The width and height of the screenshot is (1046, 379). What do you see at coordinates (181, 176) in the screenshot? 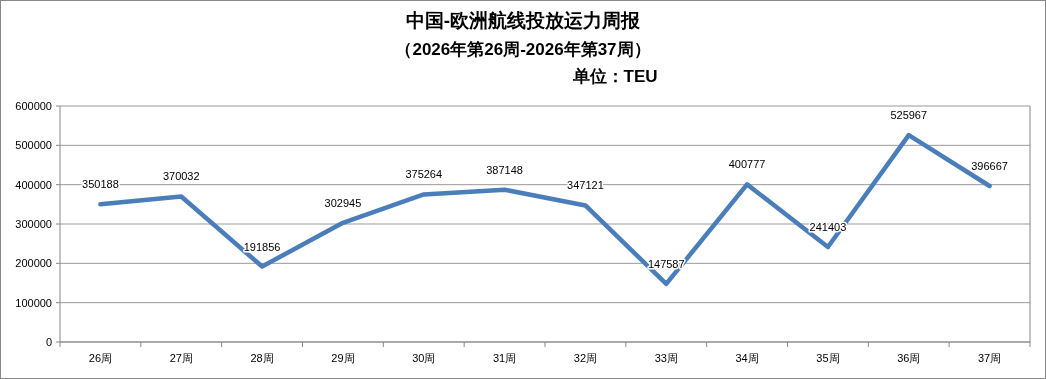
I see `data-label: 370032` at bounding box center [181, 176].